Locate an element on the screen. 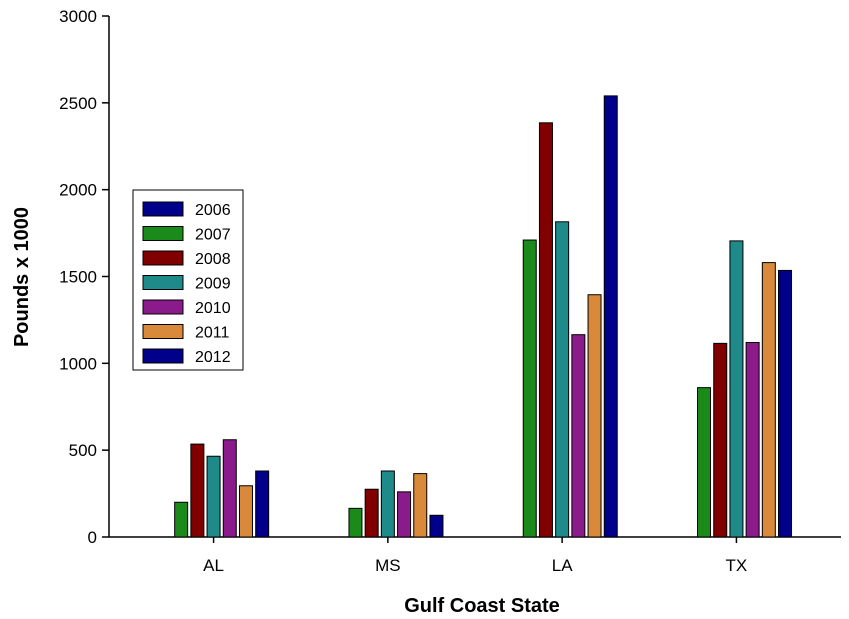  legend-label: 2007 is located at coordinates (213, 235).